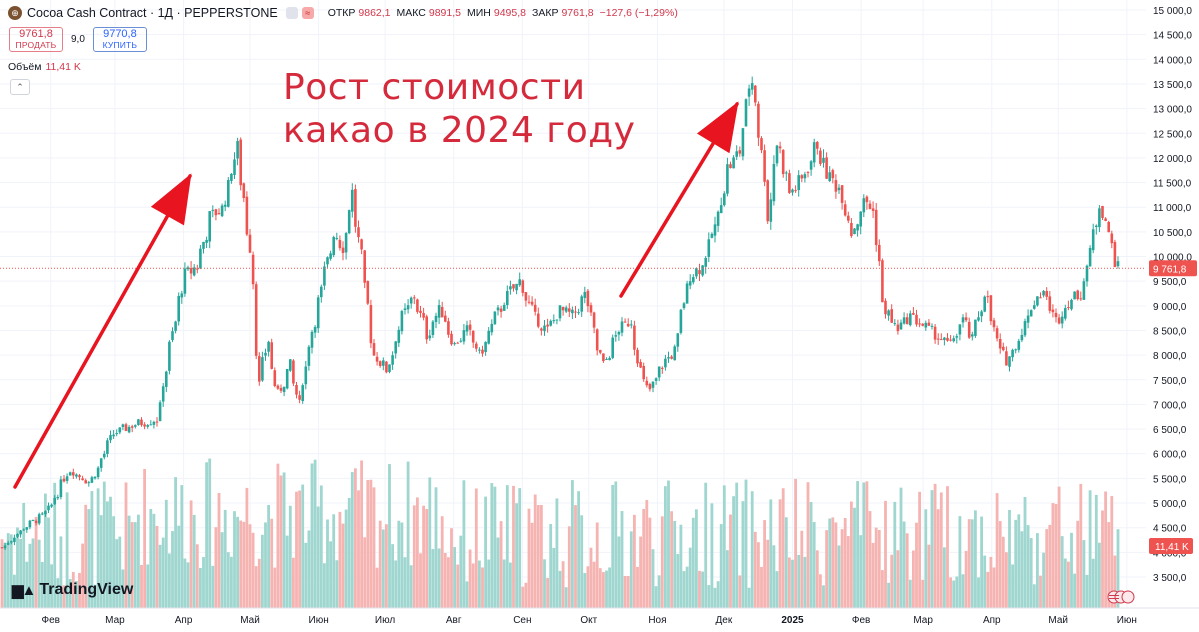 The width and height of the screenshot is (1199, 632). What do you see at coordinates (992, 620) in the screenshot?
I see `time-tick-label: Апр` at bounding box center [992, 620].